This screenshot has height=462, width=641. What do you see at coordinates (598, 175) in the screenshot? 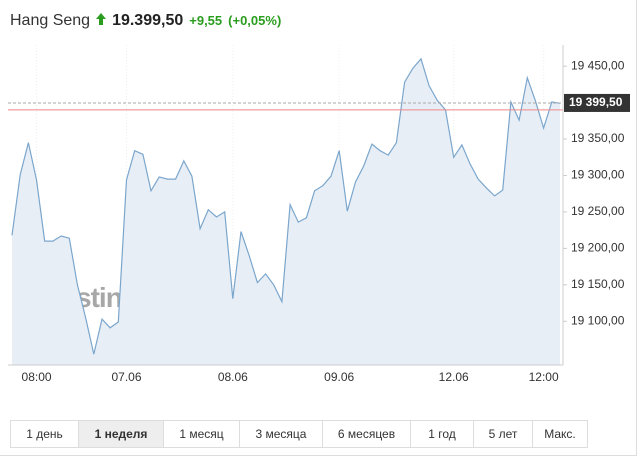
I see `y-tick-label: 19 300,00` at bounding box center [598, 175].